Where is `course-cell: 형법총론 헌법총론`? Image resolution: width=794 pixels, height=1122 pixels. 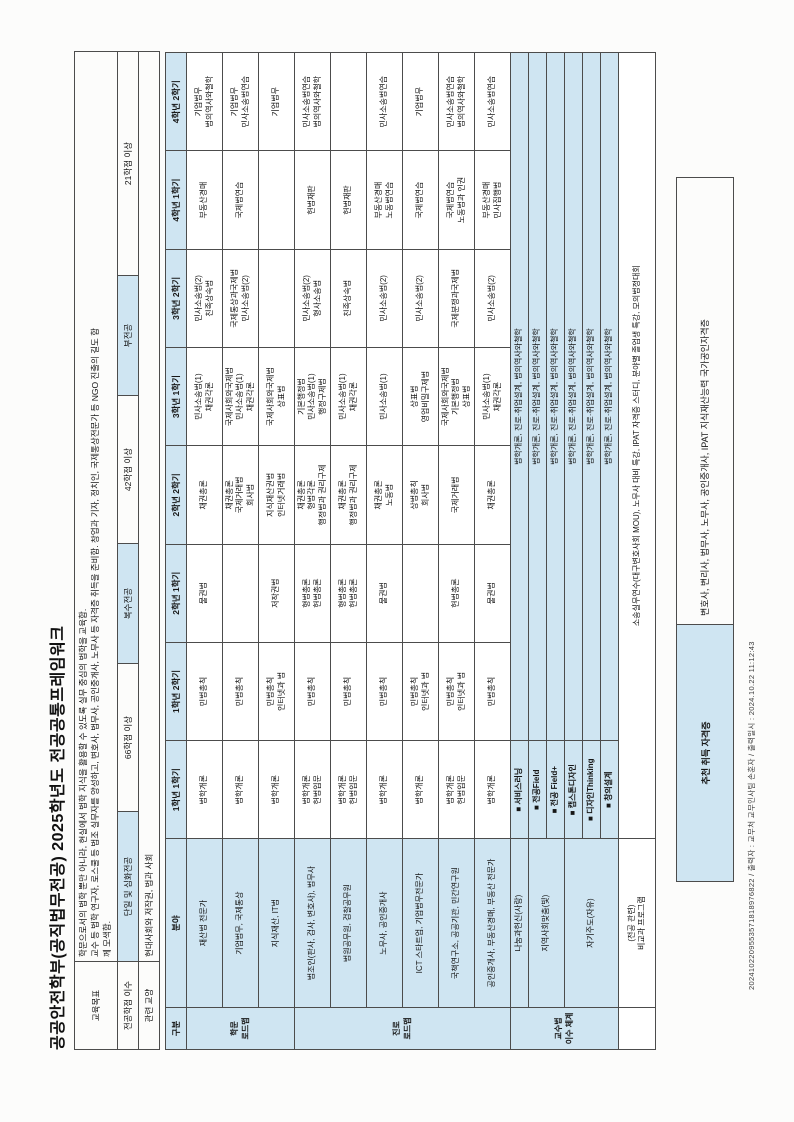
course-cell: 형법총론 헌법총론 is located at coordinates (312, 593).